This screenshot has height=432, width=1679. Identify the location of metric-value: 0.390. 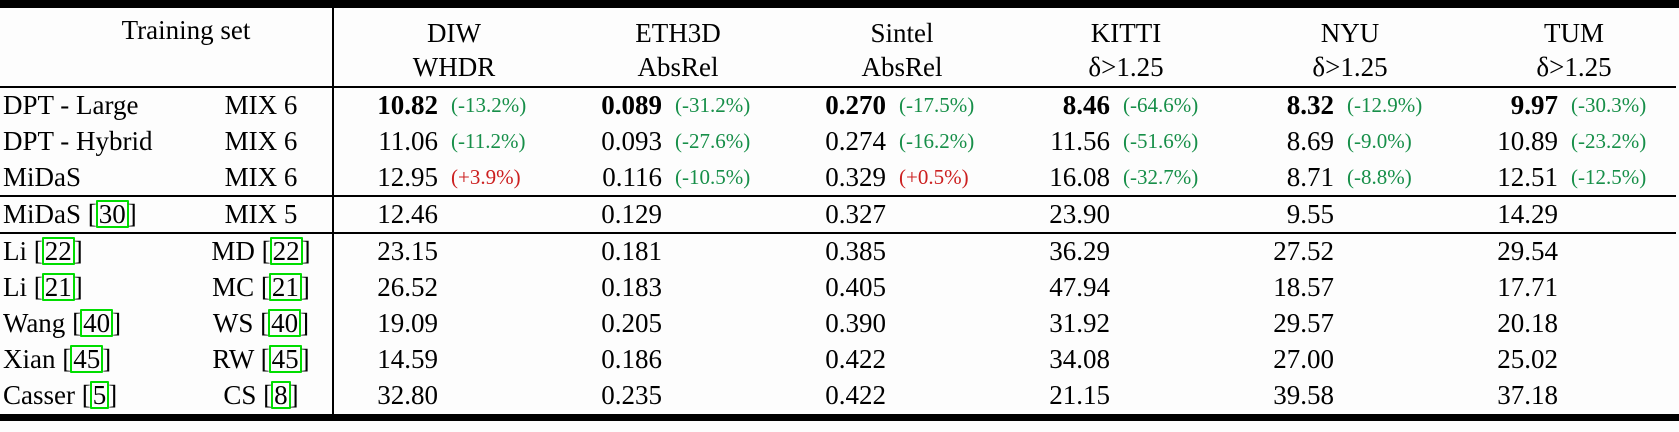
(855, 323).